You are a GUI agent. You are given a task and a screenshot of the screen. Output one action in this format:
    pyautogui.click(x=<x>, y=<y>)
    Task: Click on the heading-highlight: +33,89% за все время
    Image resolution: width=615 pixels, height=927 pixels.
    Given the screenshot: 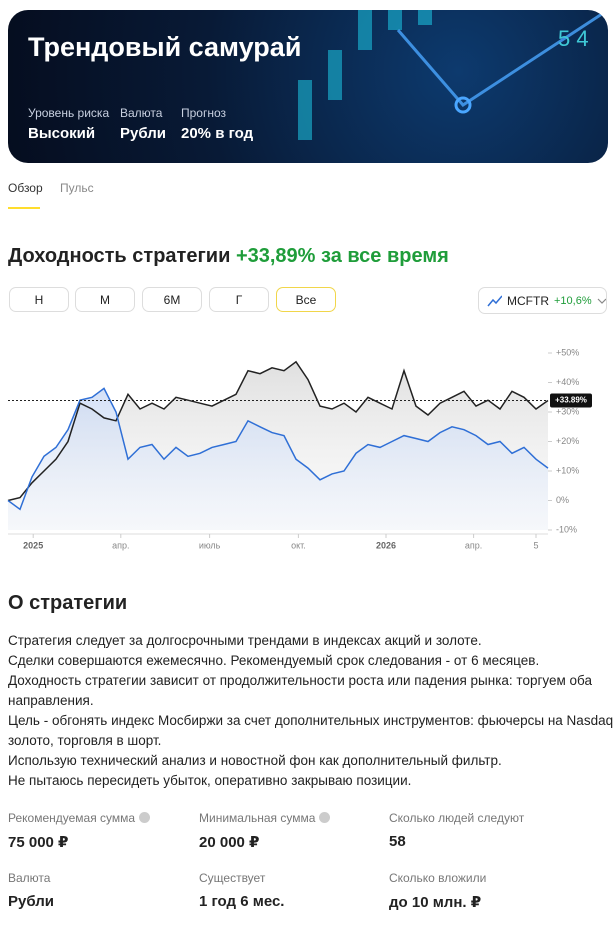 What is the action you would take?
    pyautogui.click(x=342, y=256)
    